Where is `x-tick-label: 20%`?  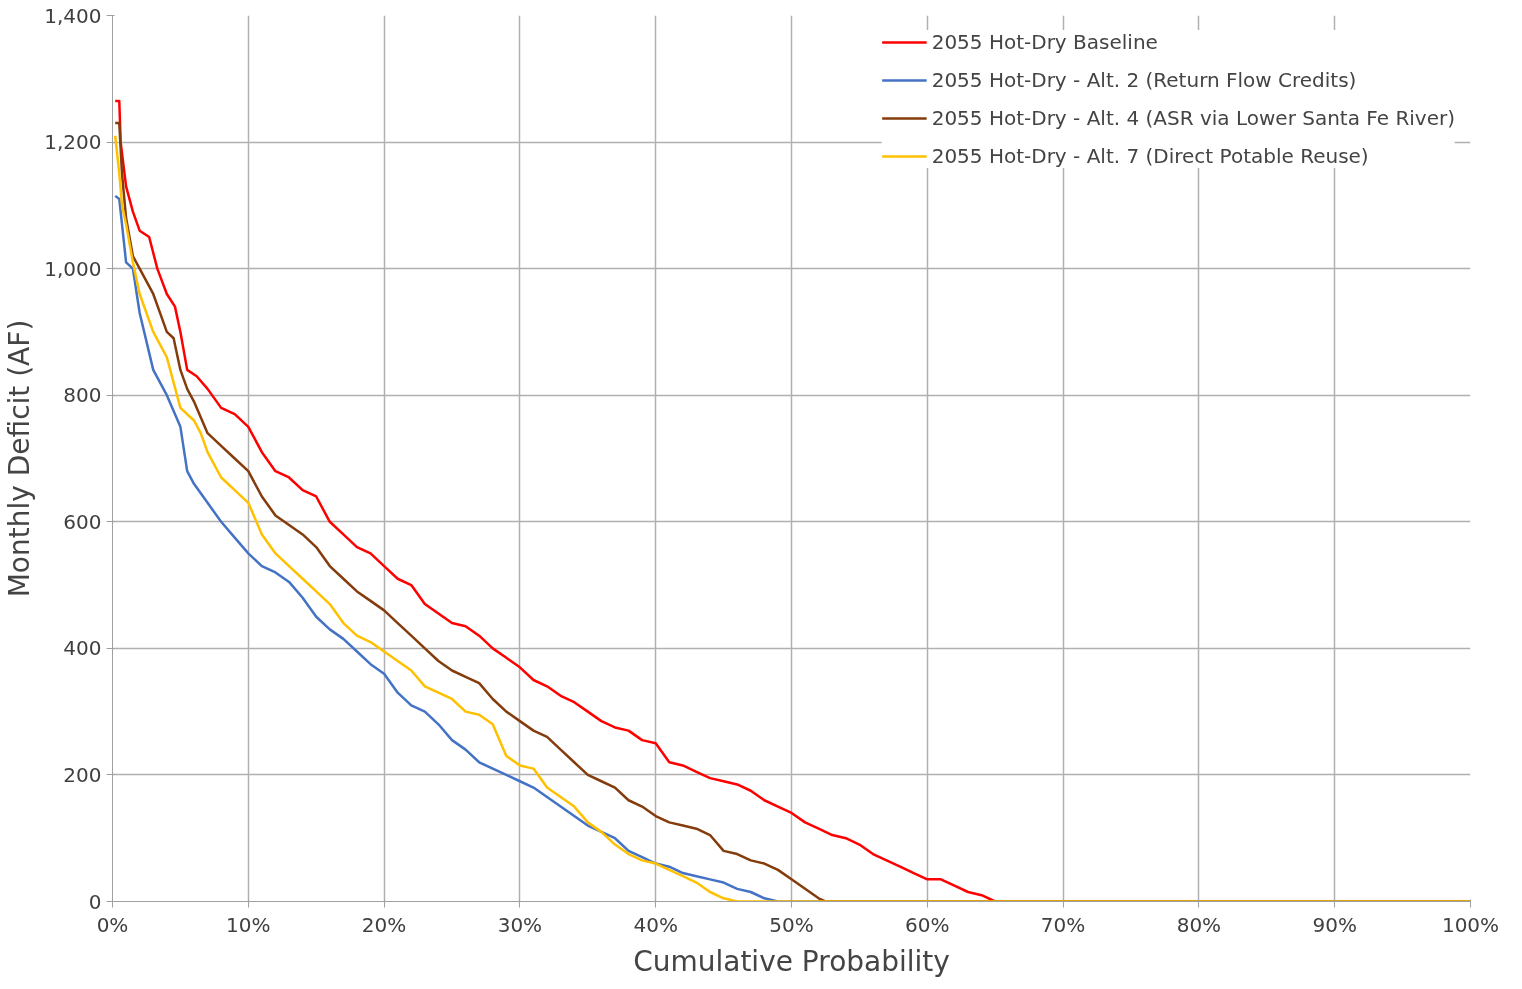
x-tick-label: 20% is located at coordinates (384, 924).